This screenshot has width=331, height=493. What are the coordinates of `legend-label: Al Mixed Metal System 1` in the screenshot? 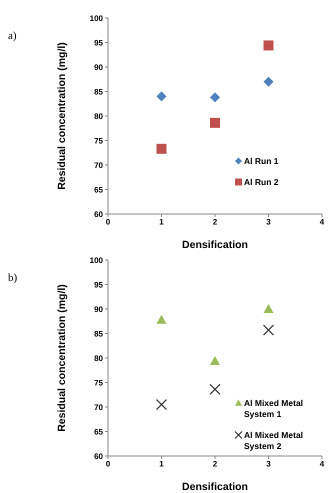 It's located at (274, 409).